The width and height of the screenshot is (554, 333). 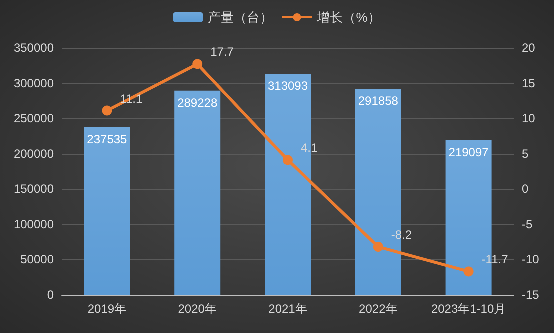 What do you see at coordinates (34, 224) in the screenshot?
I see `y-tick-label: 100000` at bounding box center [34, 224].